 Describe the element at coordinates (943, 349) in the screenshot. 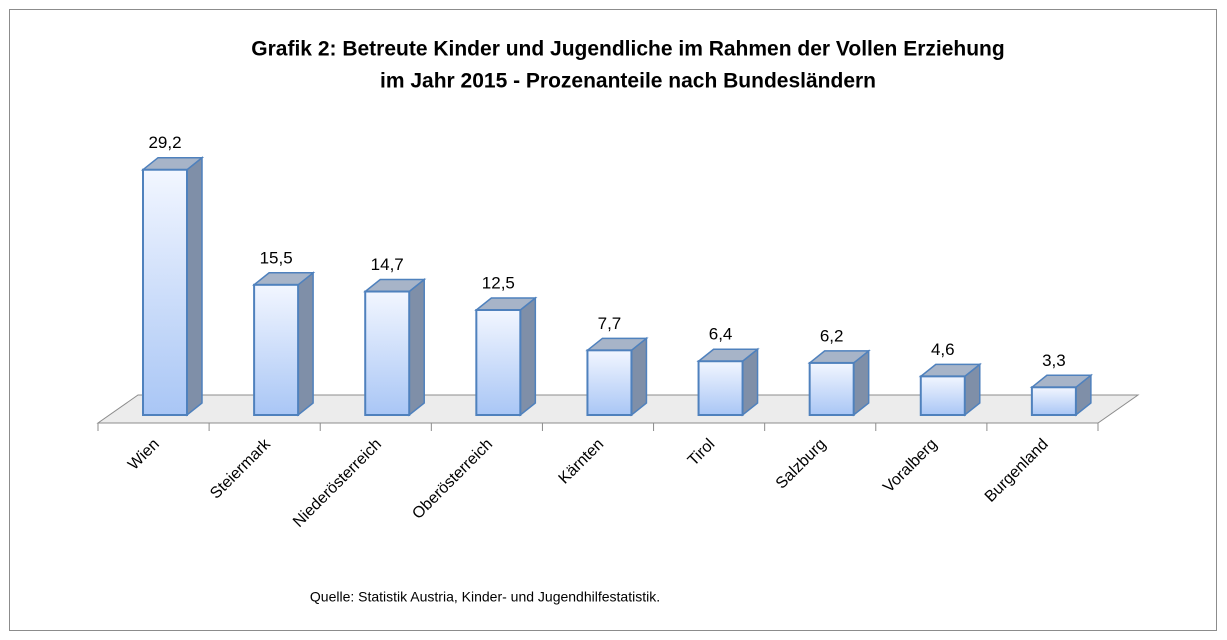

I see `value-label: 4,6` at that location.